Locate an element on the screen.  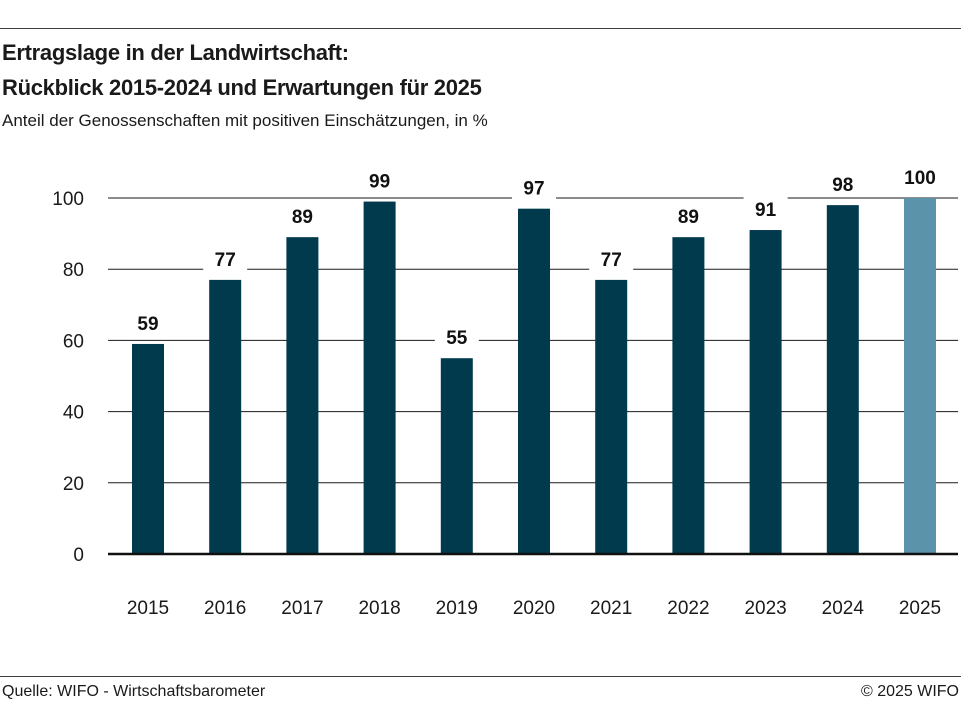
bar-2019 is located at coordinates (456, 456).